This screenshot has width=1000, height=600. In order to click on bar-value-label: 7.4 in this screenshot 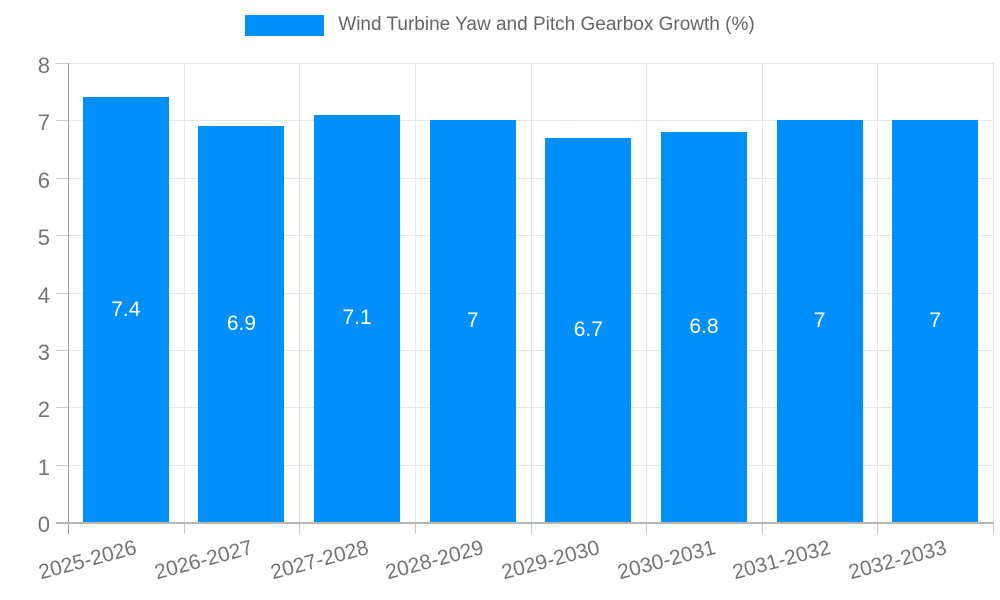, I will do `click(126, 309)`.